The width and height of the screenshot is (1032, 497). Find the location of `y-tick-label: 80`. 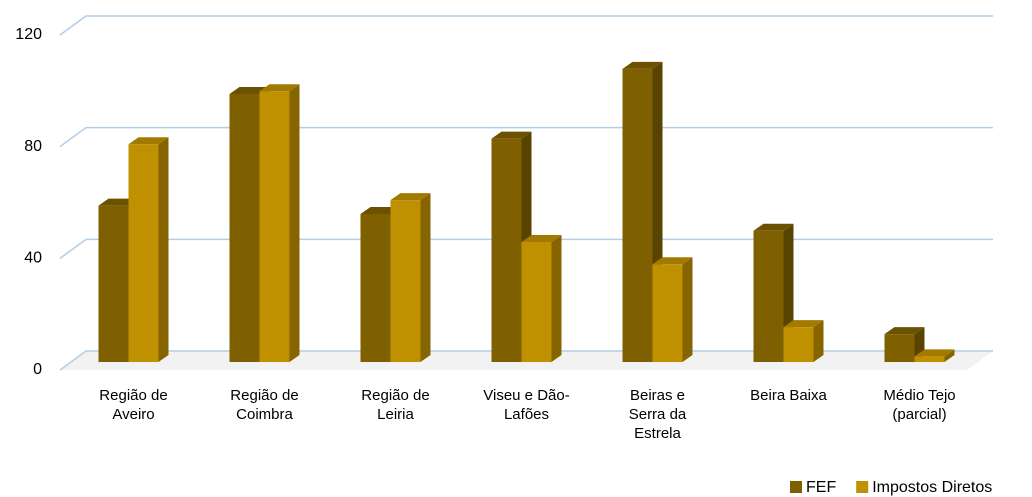

y-tick-label: 80 is located at coordinates (33, 146).